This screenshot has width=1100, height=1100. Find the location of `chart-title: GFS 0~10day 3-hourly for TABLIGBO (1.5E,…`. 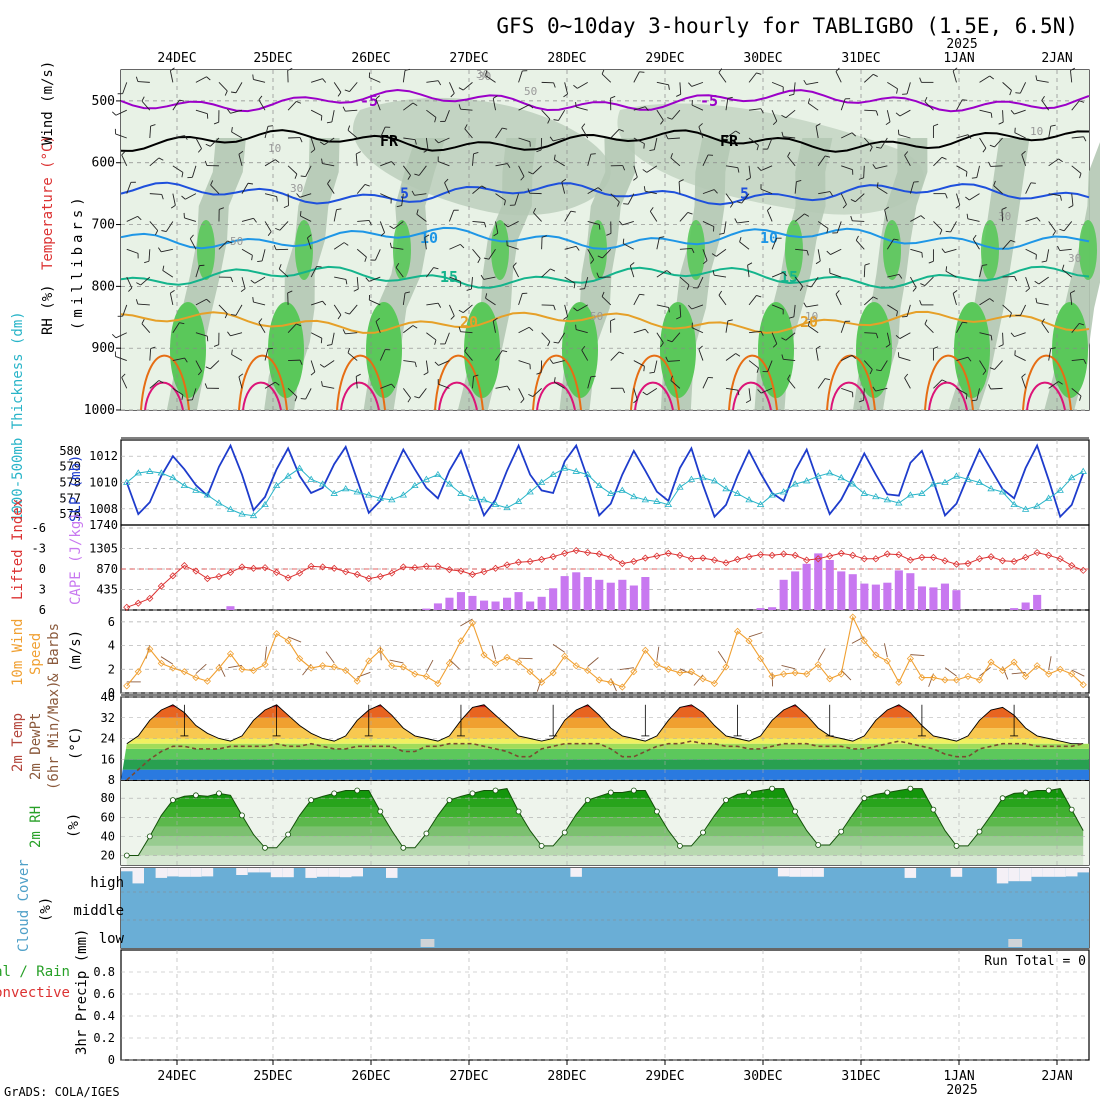

chart-title: GFS 0~10day 3-hourly for TABLIGBO (1.5E,… is located at coordinates (787, 26).